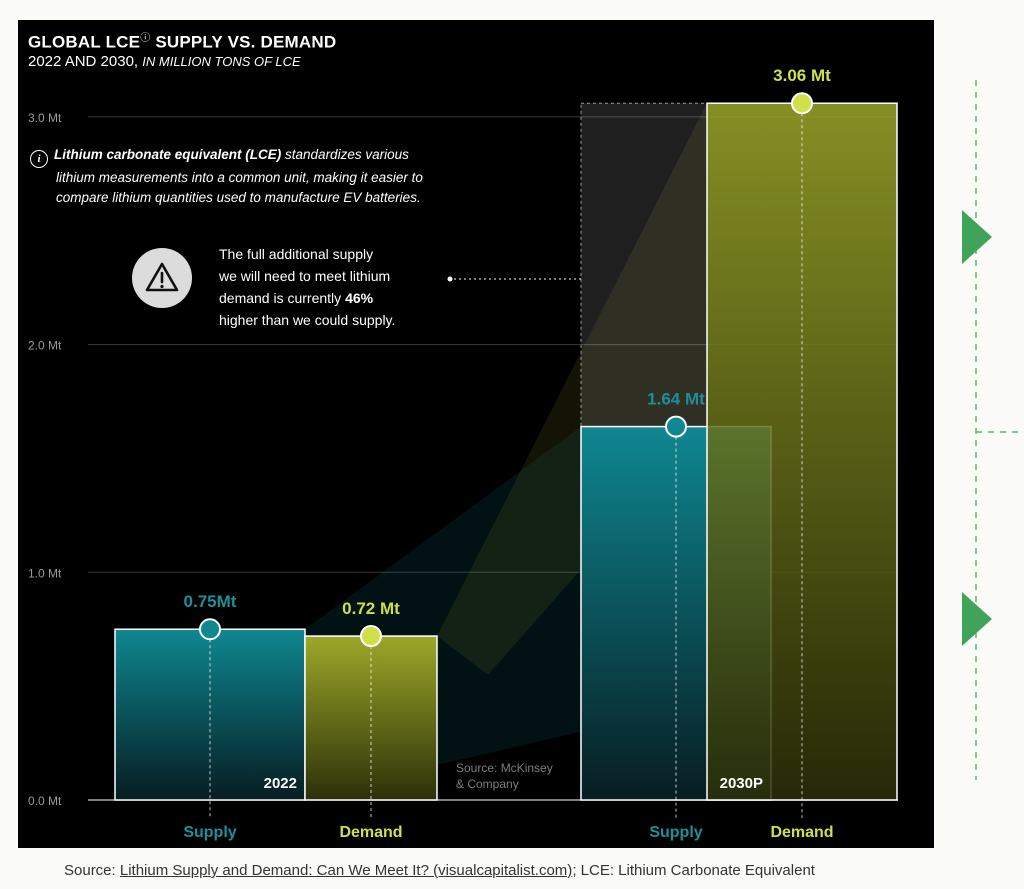 The width and height of the screenshot is (1024, 889). Describe the element at coordinates (450, 279) in the screenshot. I see `callout-dot` at that location.